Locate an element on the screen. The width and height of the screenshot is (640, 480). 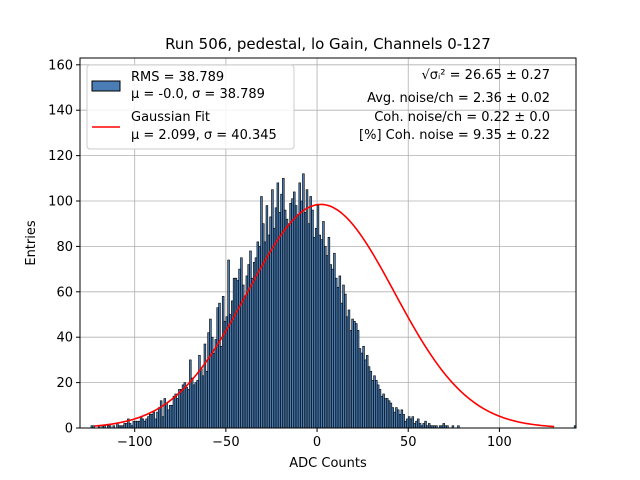
annotation-coh-noise-pct: [%] Coh. noise = 9.35 ± 0.22 is located at coordinates (454, 135).